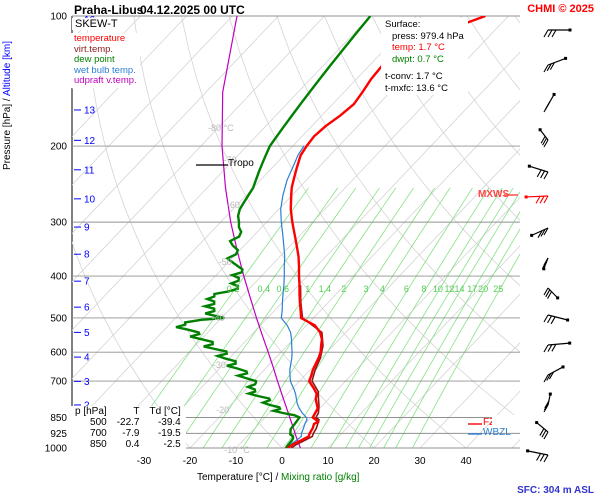  Describe the element at coordinates (192, 10) in the screenshot. I see `datetime-title: 04.12.2025 00 UTC` at that location.